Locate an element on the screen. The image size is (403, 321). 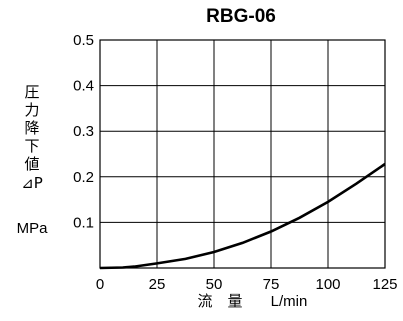
x-tick-label: 75 is located at coordinates (271, 284).